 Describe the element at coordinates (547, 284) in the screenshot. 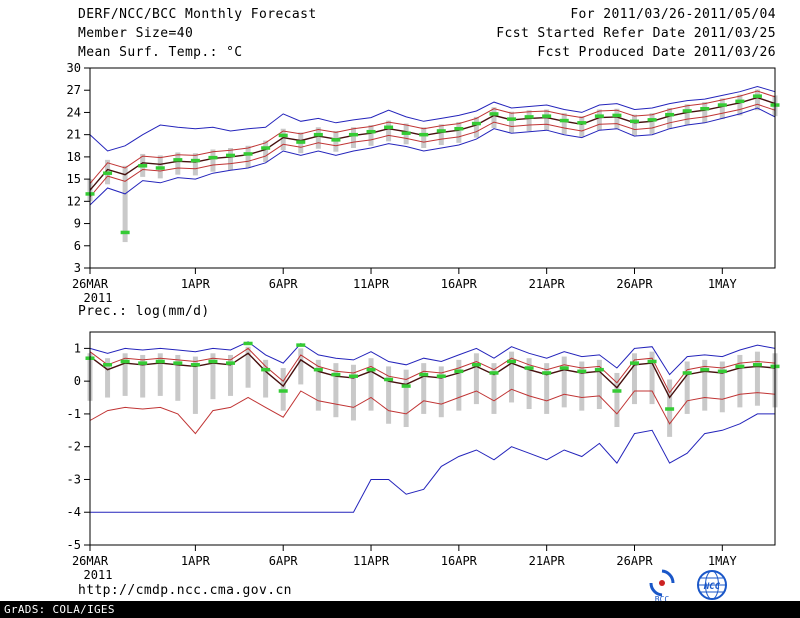

I see `x-tick-label: 21APR` at that location.